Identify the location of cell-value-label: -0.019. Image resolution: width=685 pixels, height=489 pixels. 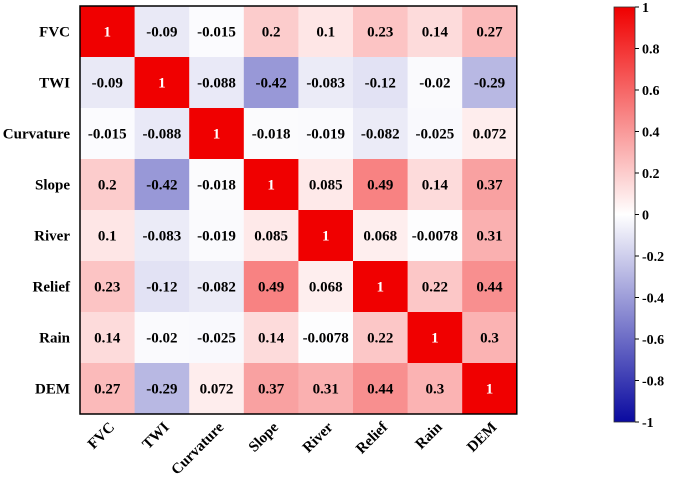
(325, 135).